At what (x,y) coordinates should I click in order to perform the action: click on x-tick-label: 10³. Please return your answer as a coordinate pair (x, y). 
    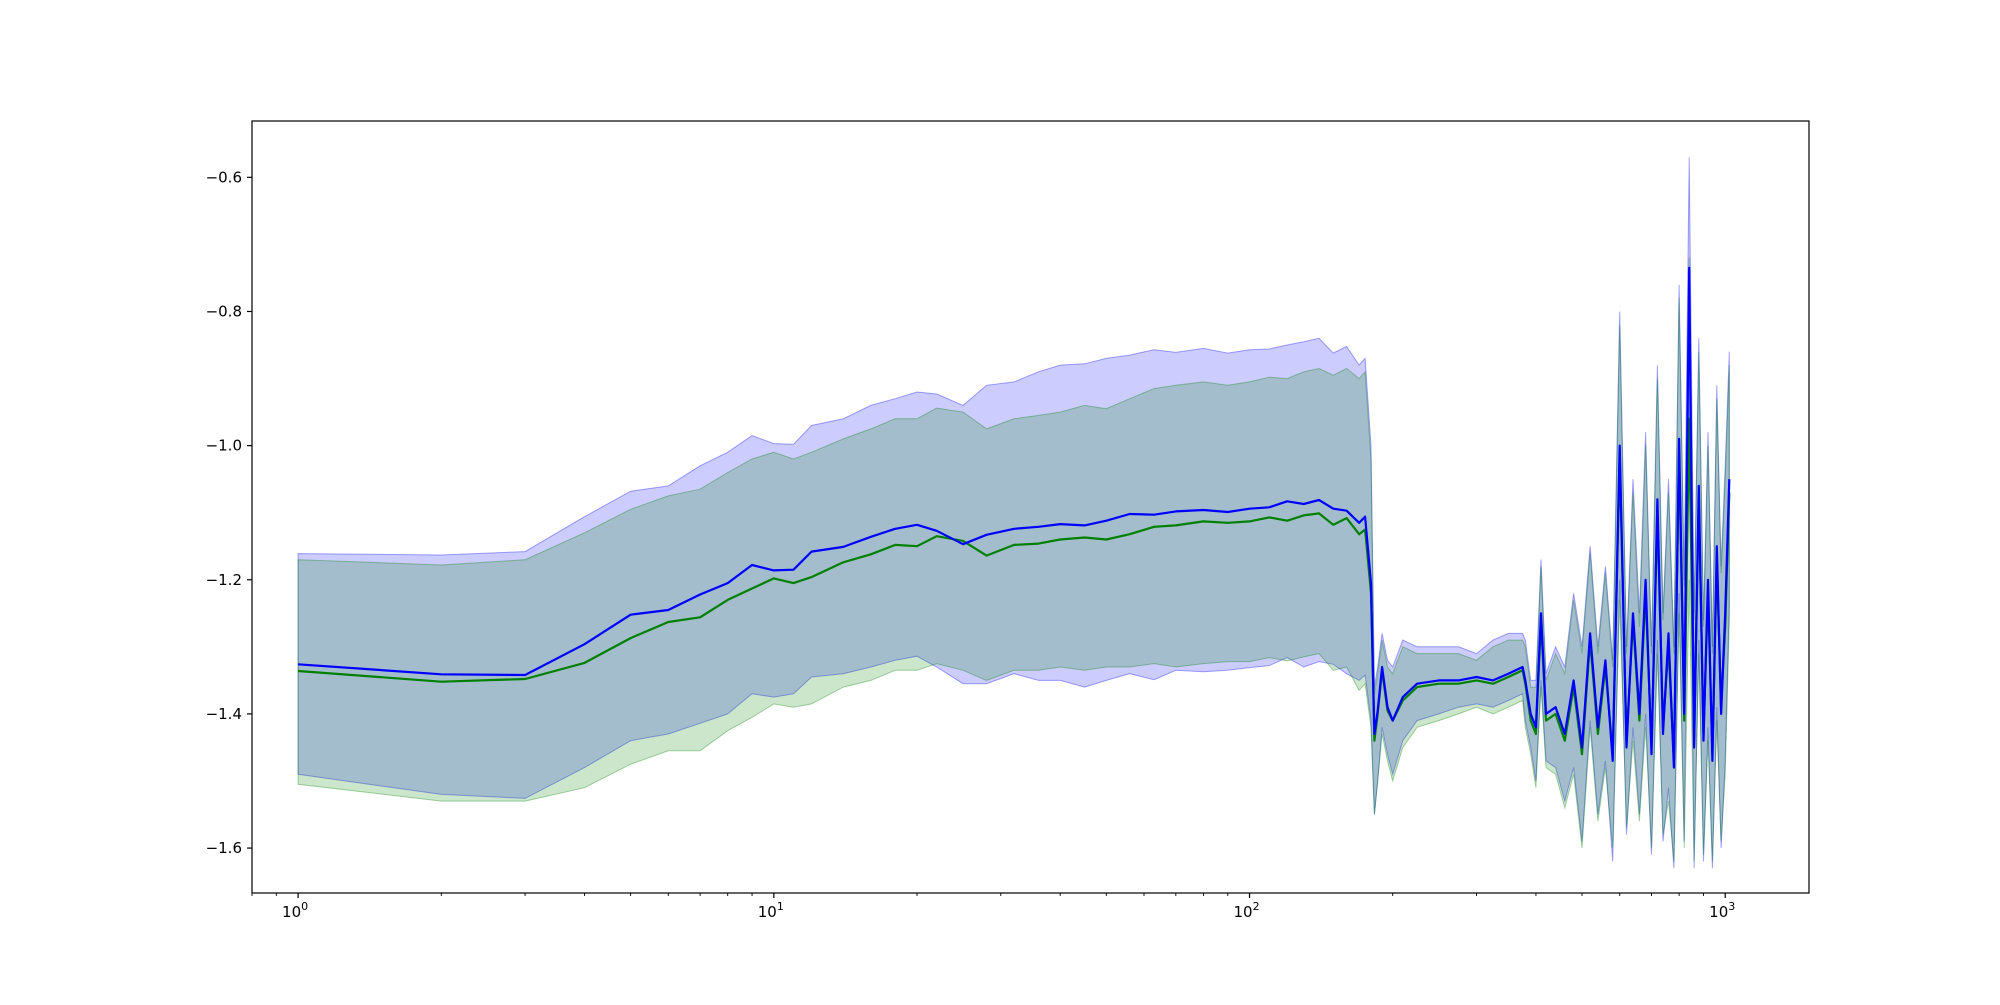
    Looking at the image, I should click on (1722, 910).